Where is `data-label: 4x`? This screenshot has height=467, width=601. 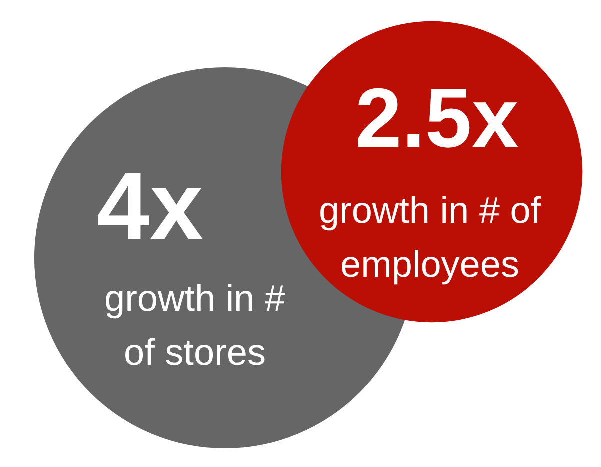 data-label: 4x is located at coordinates (150, 206).